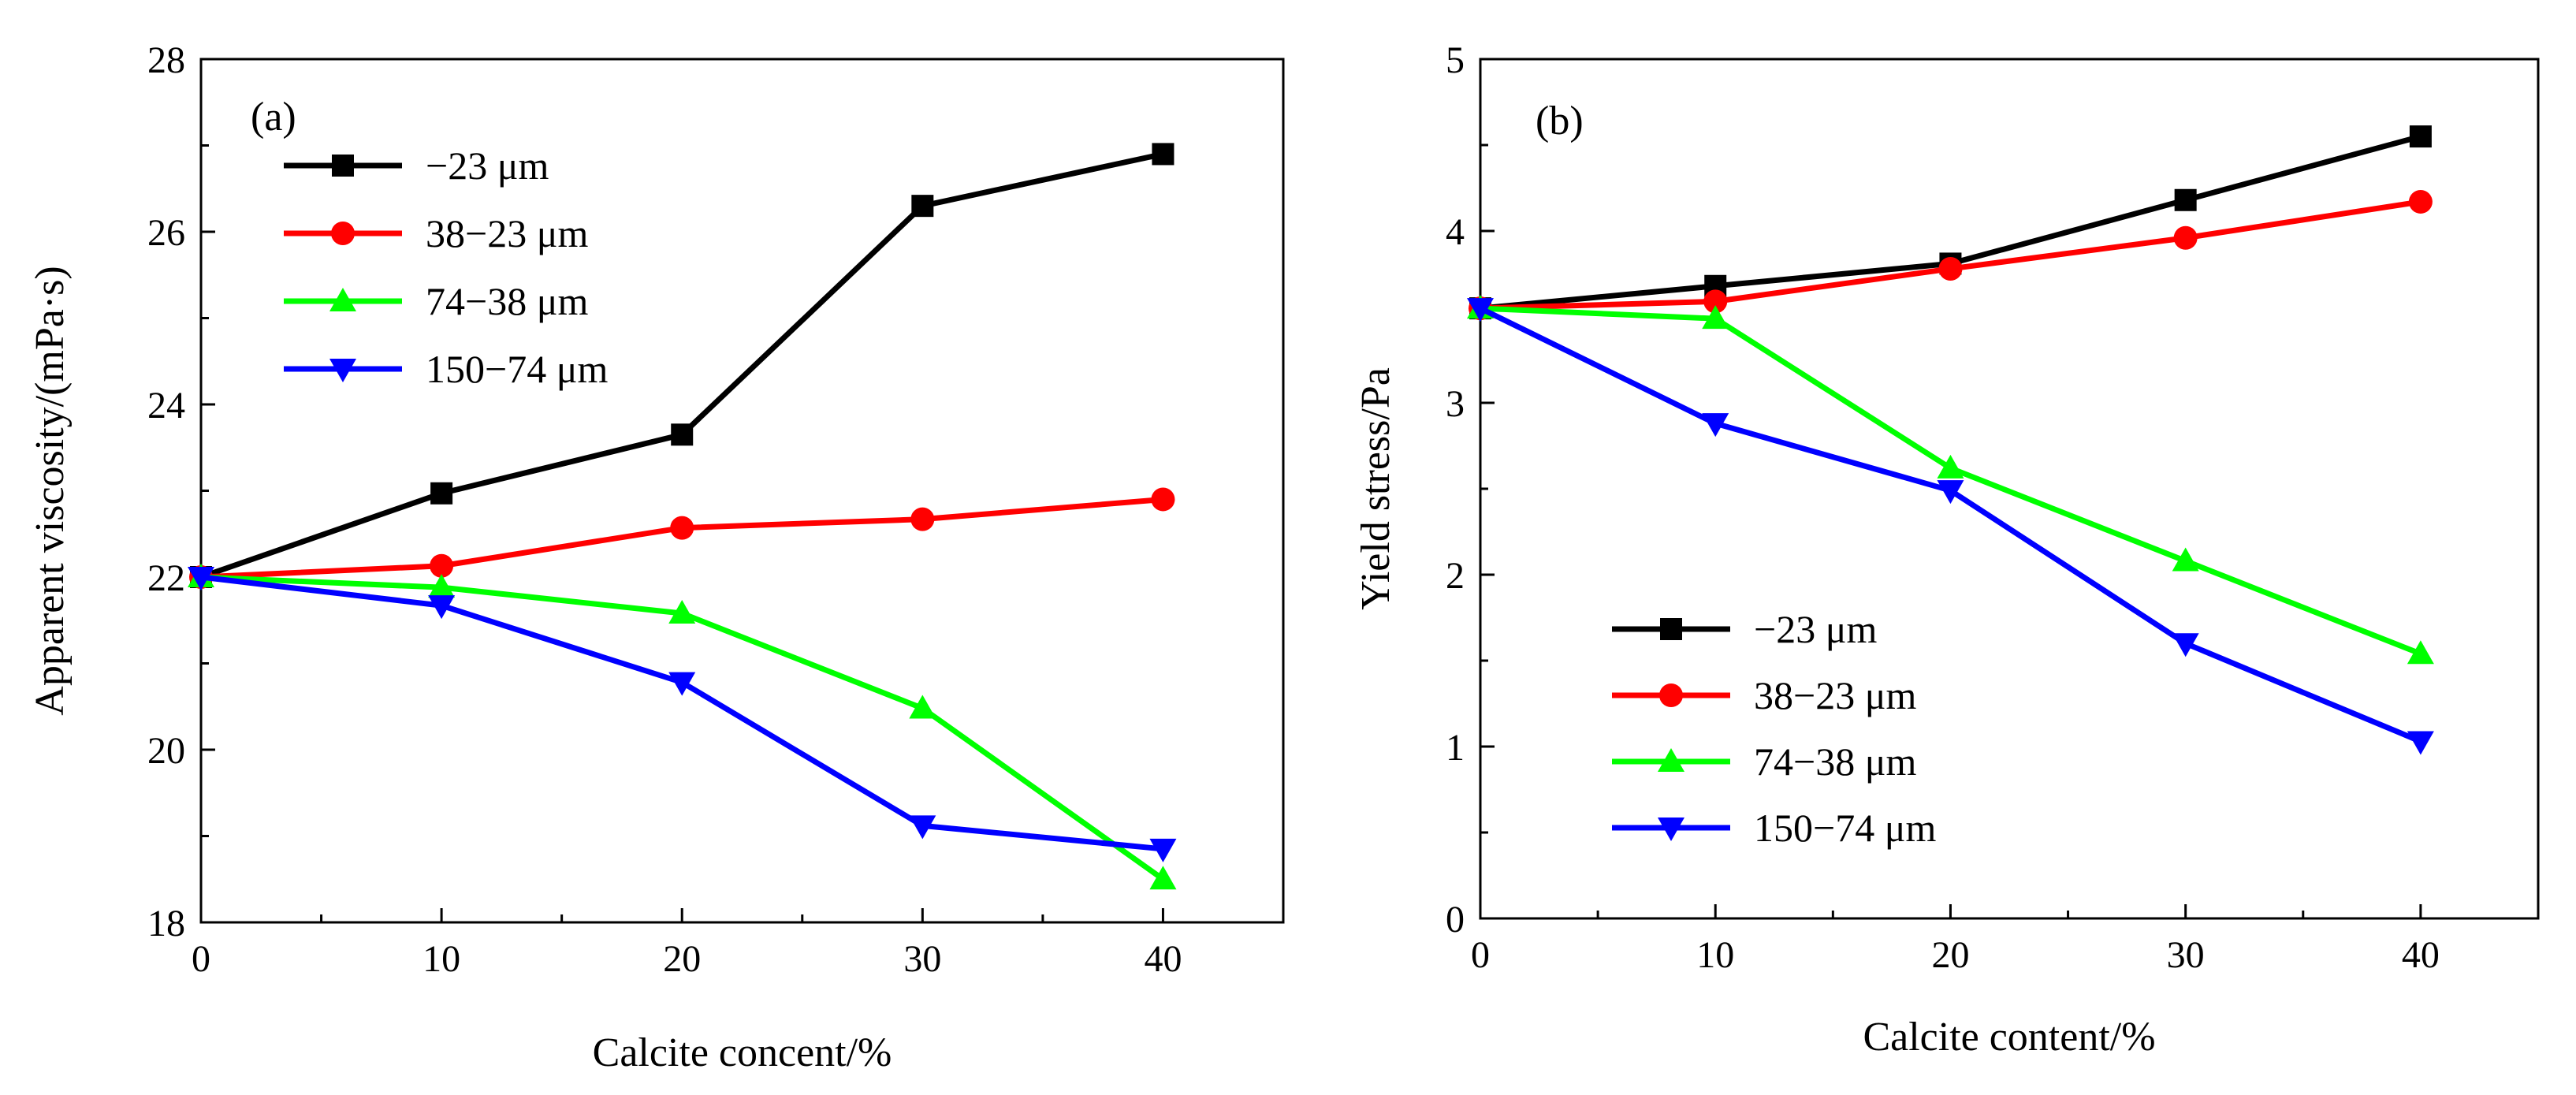 Image resolution: width=2576 pixels, height=1095 pixels. What do you see at coordinates (50, 490) in the screenshot?
I see `y-axis-title: Apparent viscosity/(mPa·s)` at bounding box center [50, 490].